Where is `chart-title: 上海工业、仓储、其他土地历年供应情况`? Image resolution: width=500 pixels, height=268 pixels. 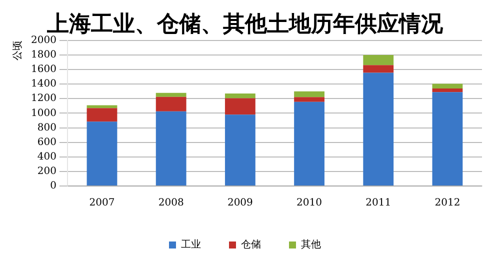 chart-title: 上海工业、仓储、其他土地历年供应情况 is located at coordinates (245, 23).